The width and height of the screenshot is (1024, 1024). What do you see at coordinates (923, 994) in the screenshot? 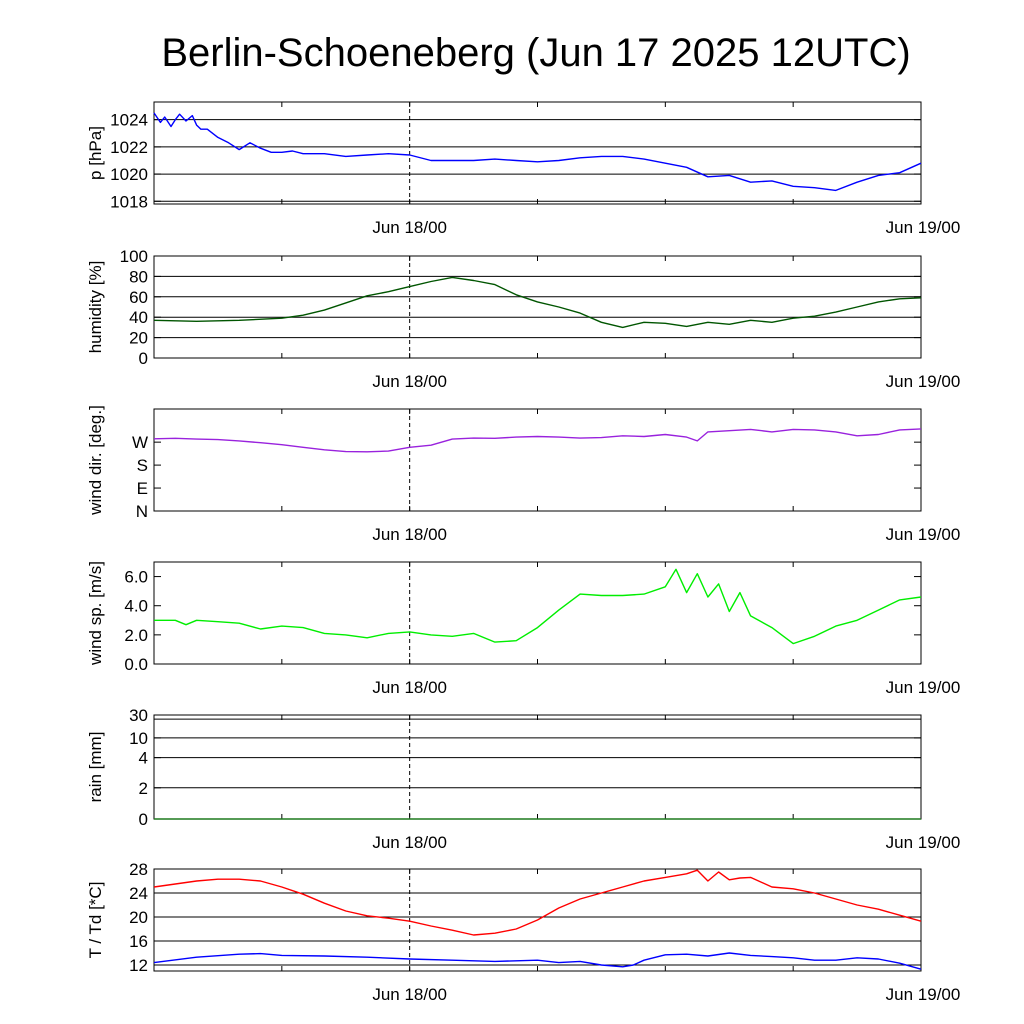
I see `time-tick-label-temperature: Jun 19/00` at bounding box center [923, 994].